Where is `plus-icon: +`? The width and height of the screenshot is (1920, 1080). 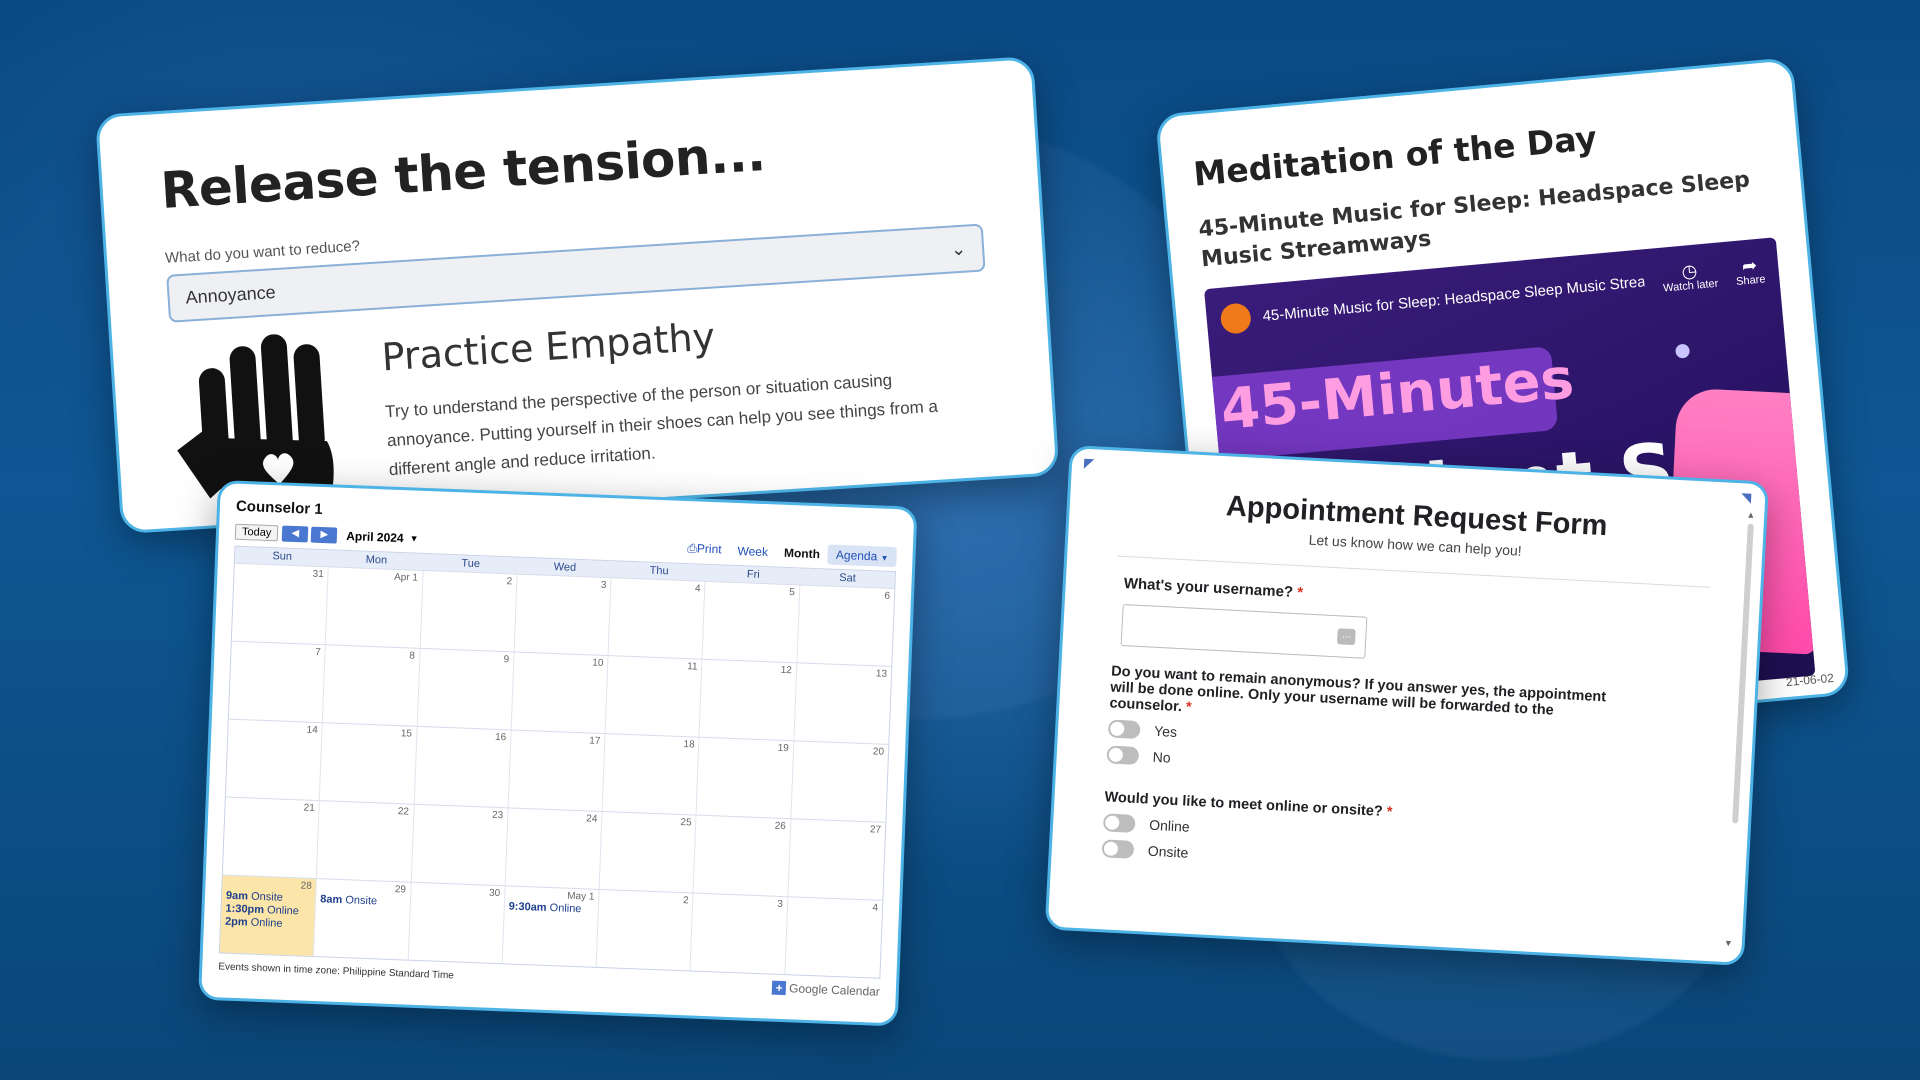
plus-icon: + is located at coordinates (779, 988).